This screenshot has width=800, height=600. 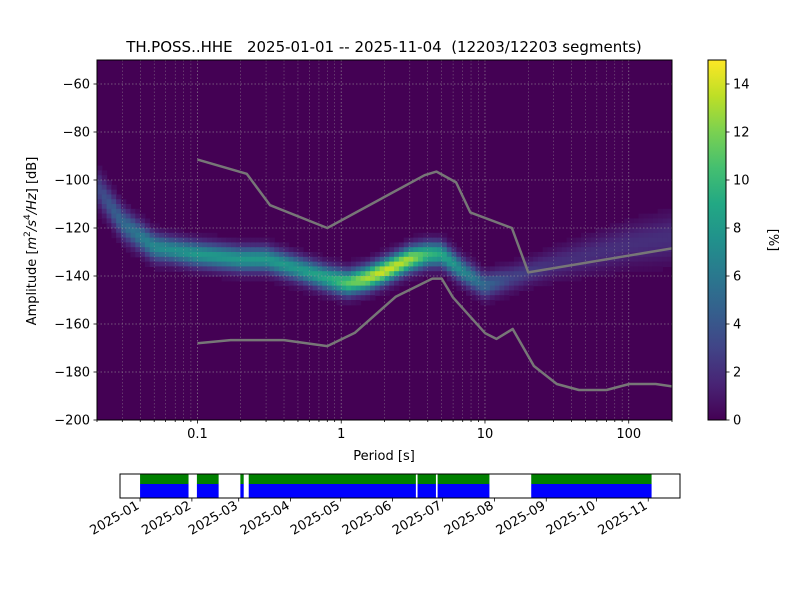 What do you see at coordinates (628, 434) in the screenshot?
I see `x-tick-label: 100` at bounding box center [628, 434].